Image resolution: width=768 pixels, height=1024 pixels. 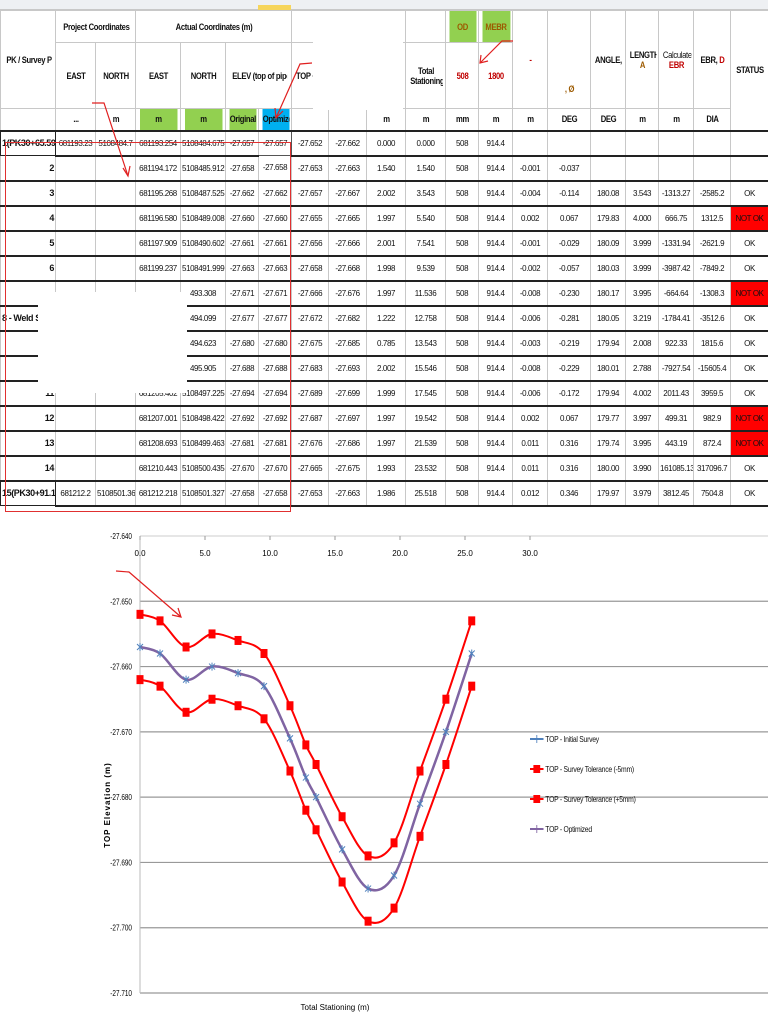 I want to click on header-status: STATUS, so click(x=749, y=71).